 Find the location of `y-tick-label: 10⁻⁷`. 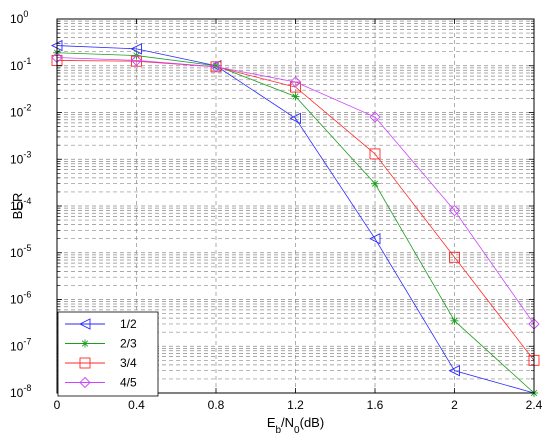

y-tick-label: 10⁻⁷ is located at coordinates (20, 344).